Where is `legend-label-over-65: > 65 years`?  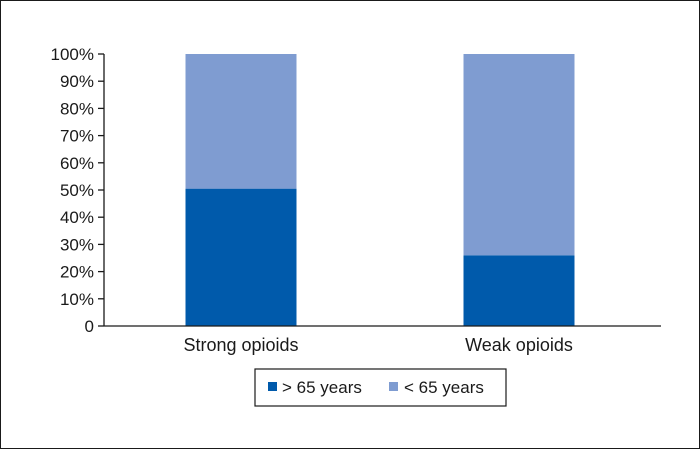 legend-label-over-65: > 65 years is located at coordinates (322, 387).